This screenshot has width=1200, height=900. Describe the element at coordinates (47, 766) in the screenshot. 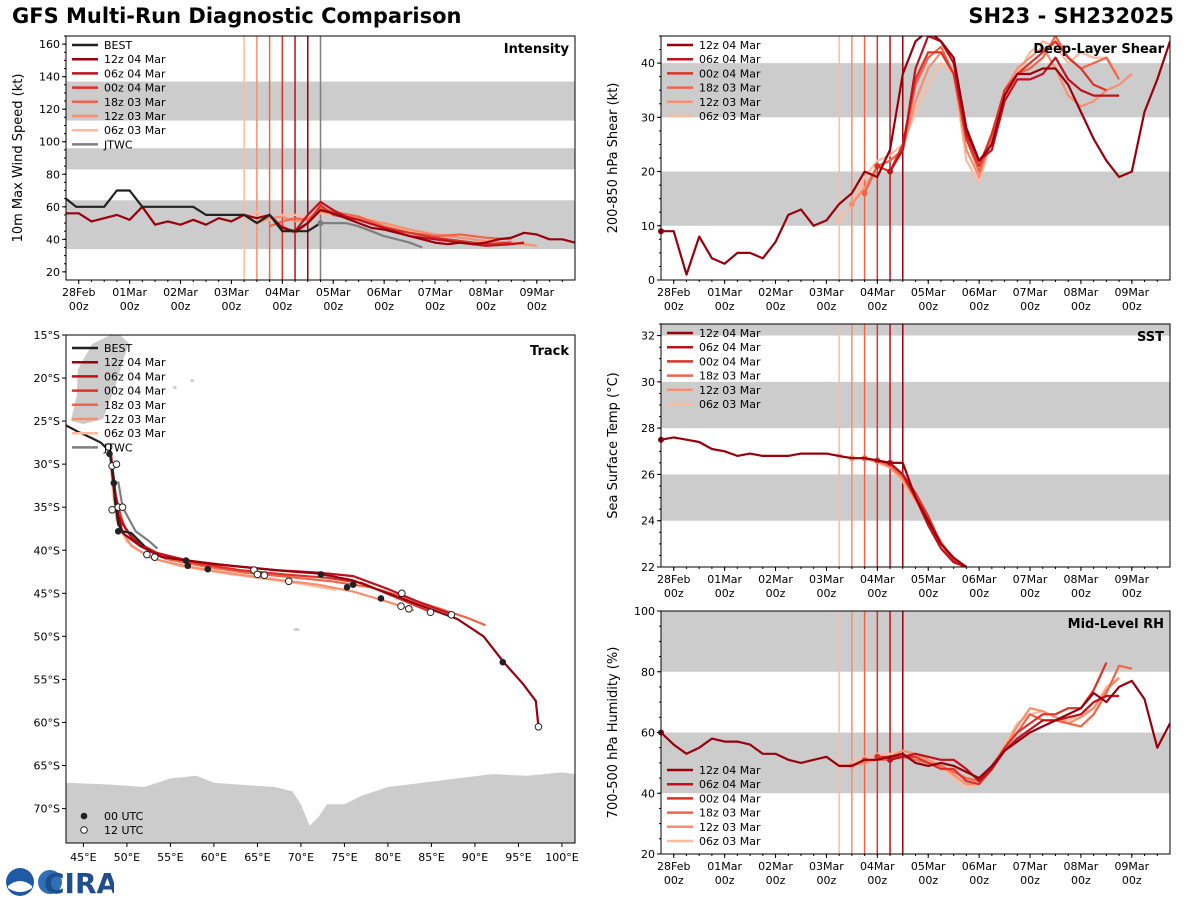

I see `track-ytick-label: 65°S` at that location.